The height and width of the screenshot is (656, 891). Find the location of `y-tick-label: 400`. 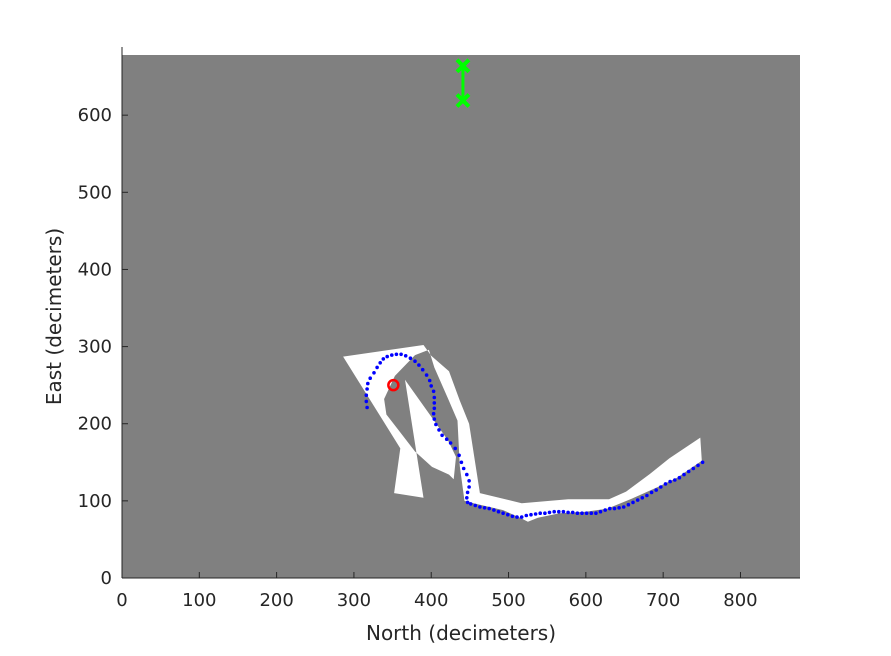

y-tick-label: 400 is located at coordinates (95, 269).